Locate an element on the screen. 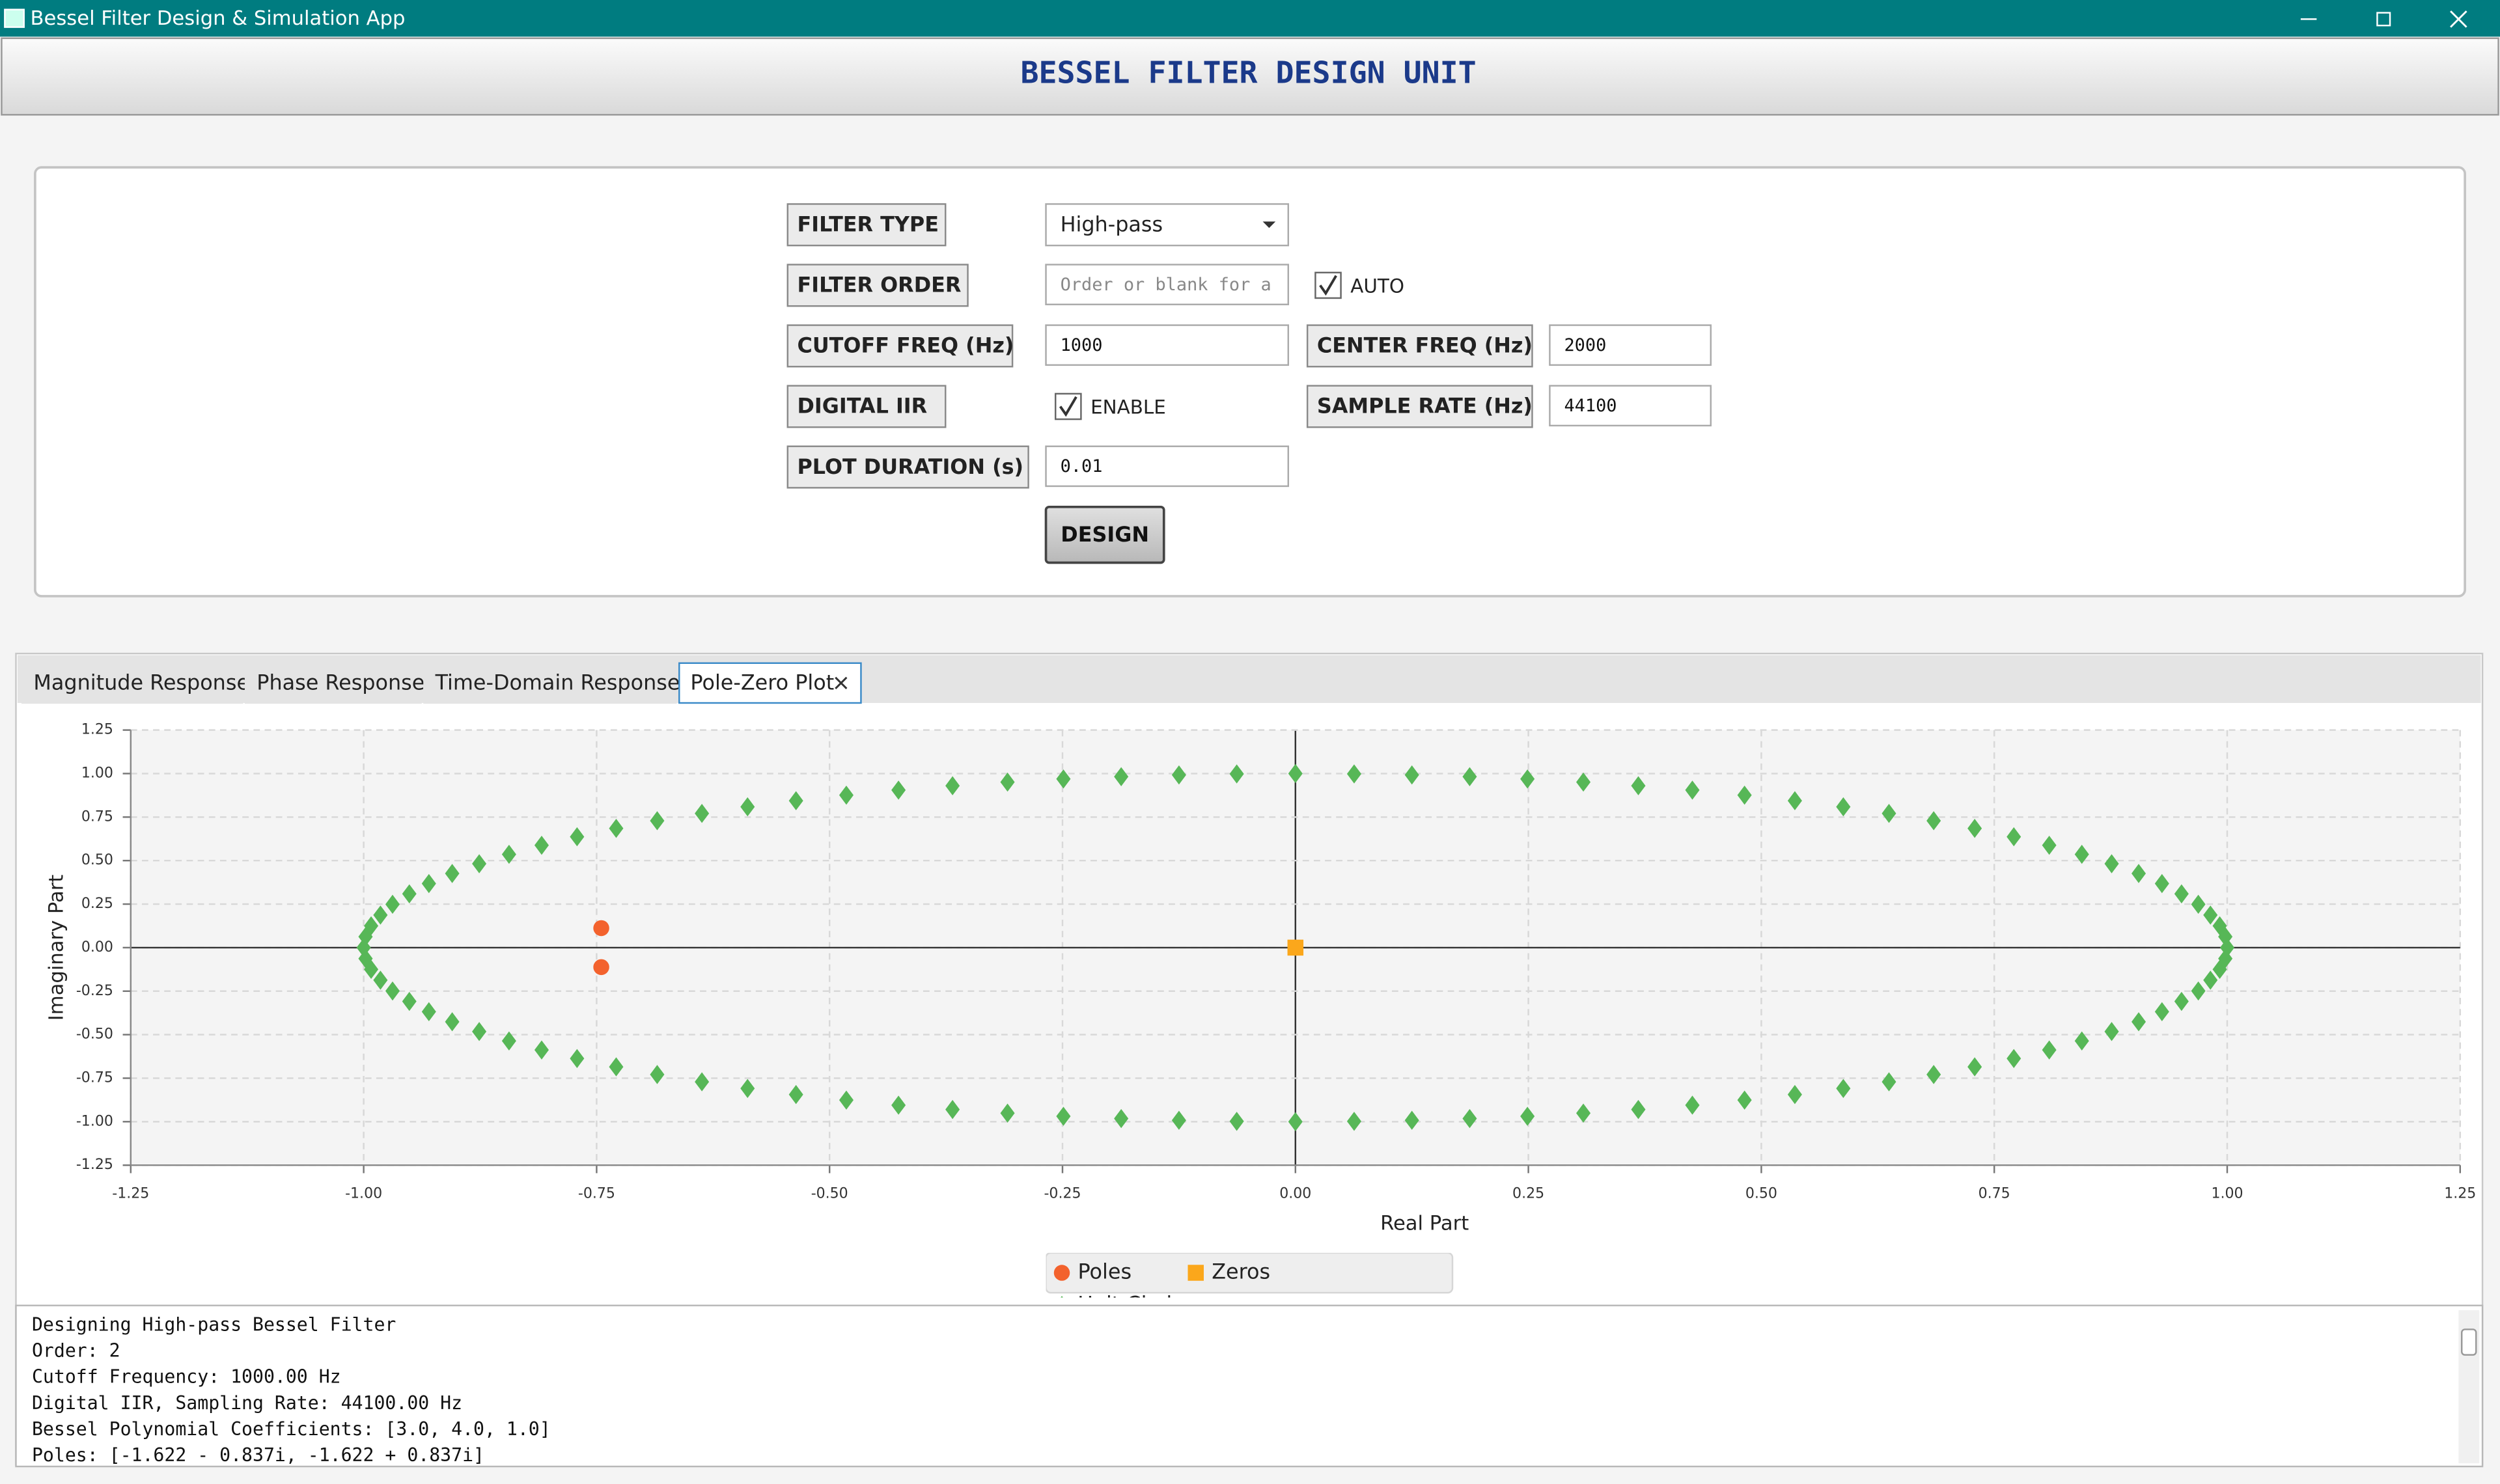  x-tick-label: 0.75 is located at coordinates (1994, 1193).